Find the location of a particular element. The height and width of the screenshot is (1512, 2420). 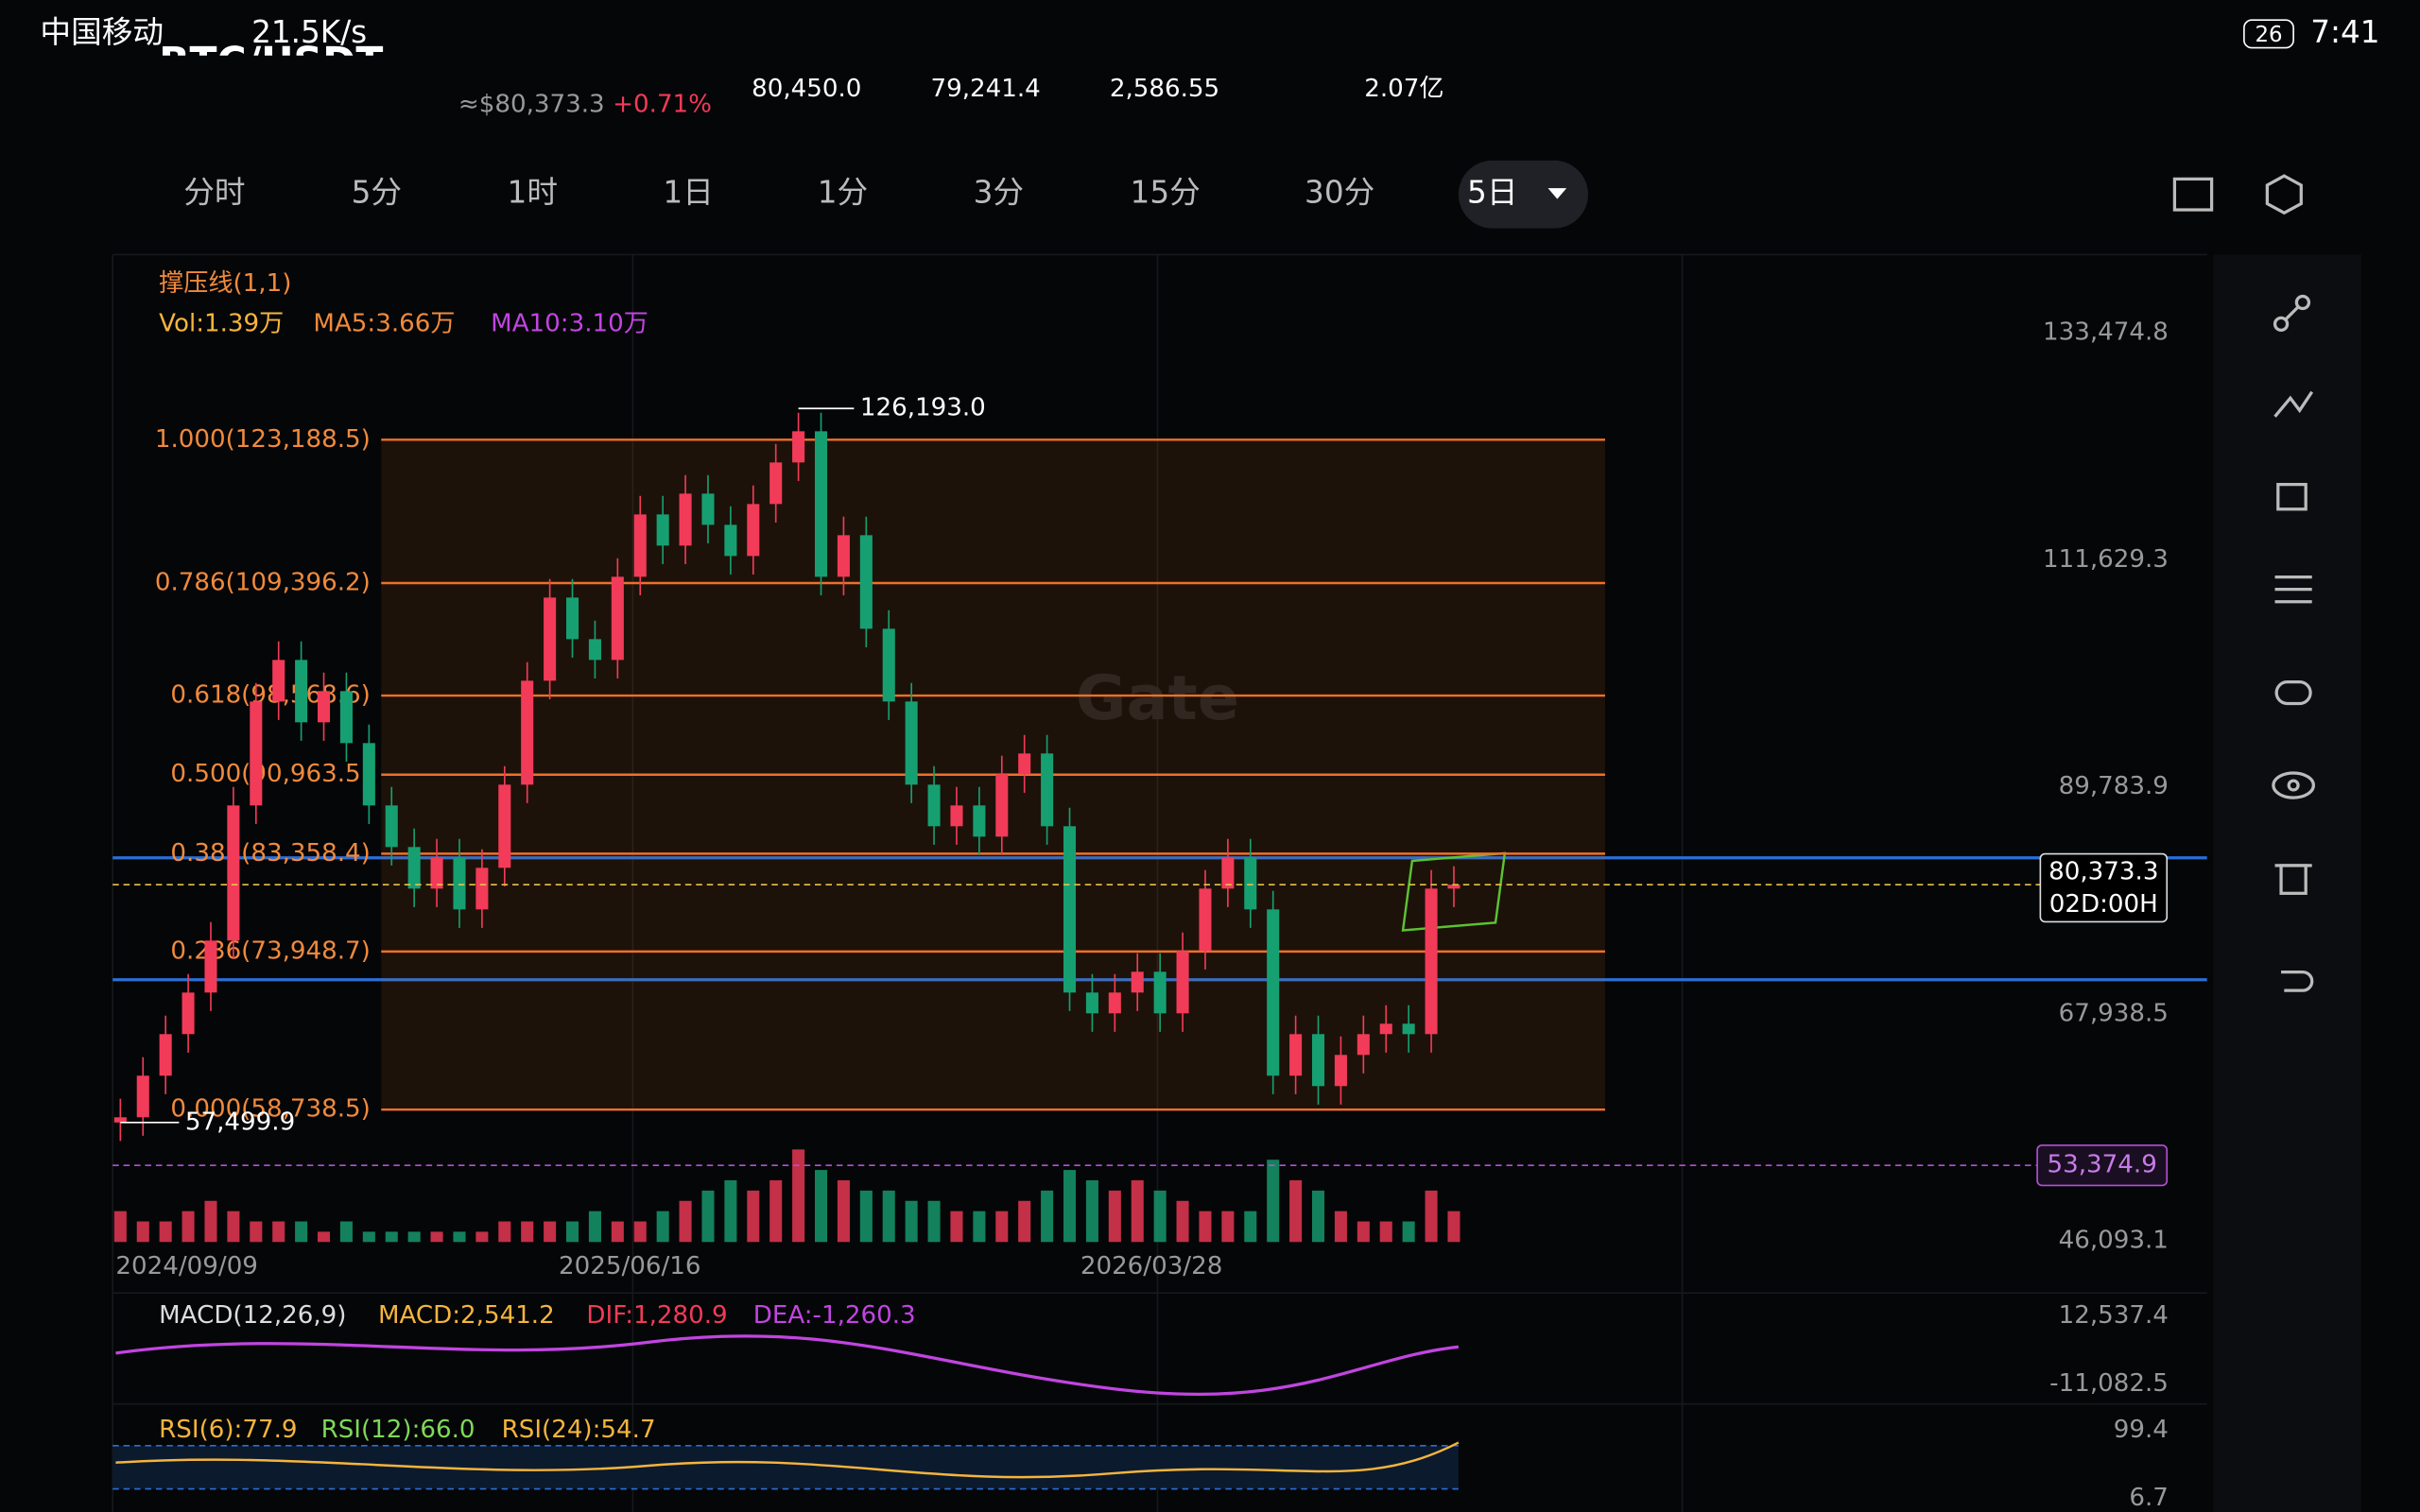

timeframe-tab: 5日 is located at coordinates (1492, 193).